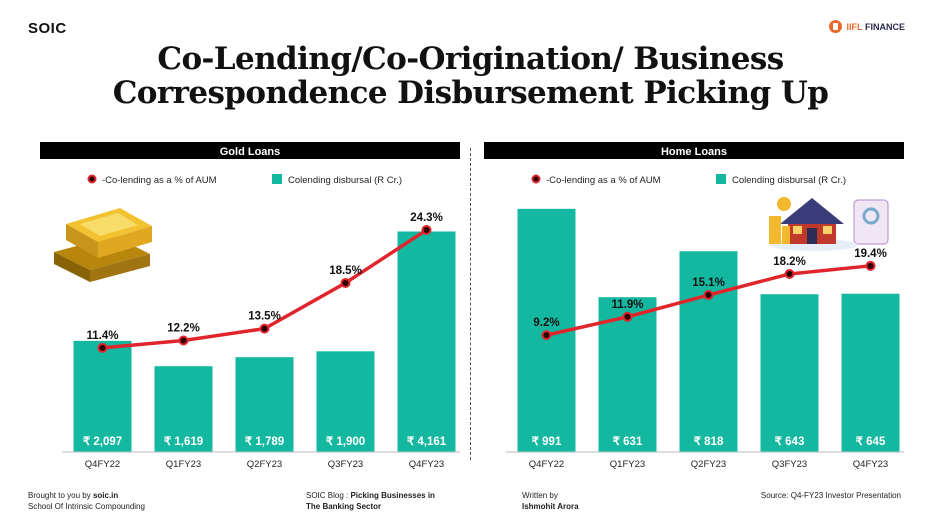 The width and height of the screenshot is (941, 529). What do you see at coordinates (345, 464) in the screenshot?
I see `gold-x-tick-q3fy23: Q3FY23` at bounding box center [345, 464].